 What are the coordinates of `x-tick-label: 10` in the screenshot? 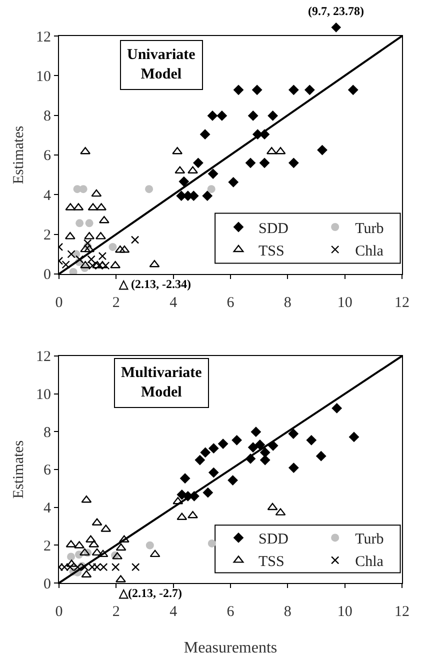 It's located at (344, 612).